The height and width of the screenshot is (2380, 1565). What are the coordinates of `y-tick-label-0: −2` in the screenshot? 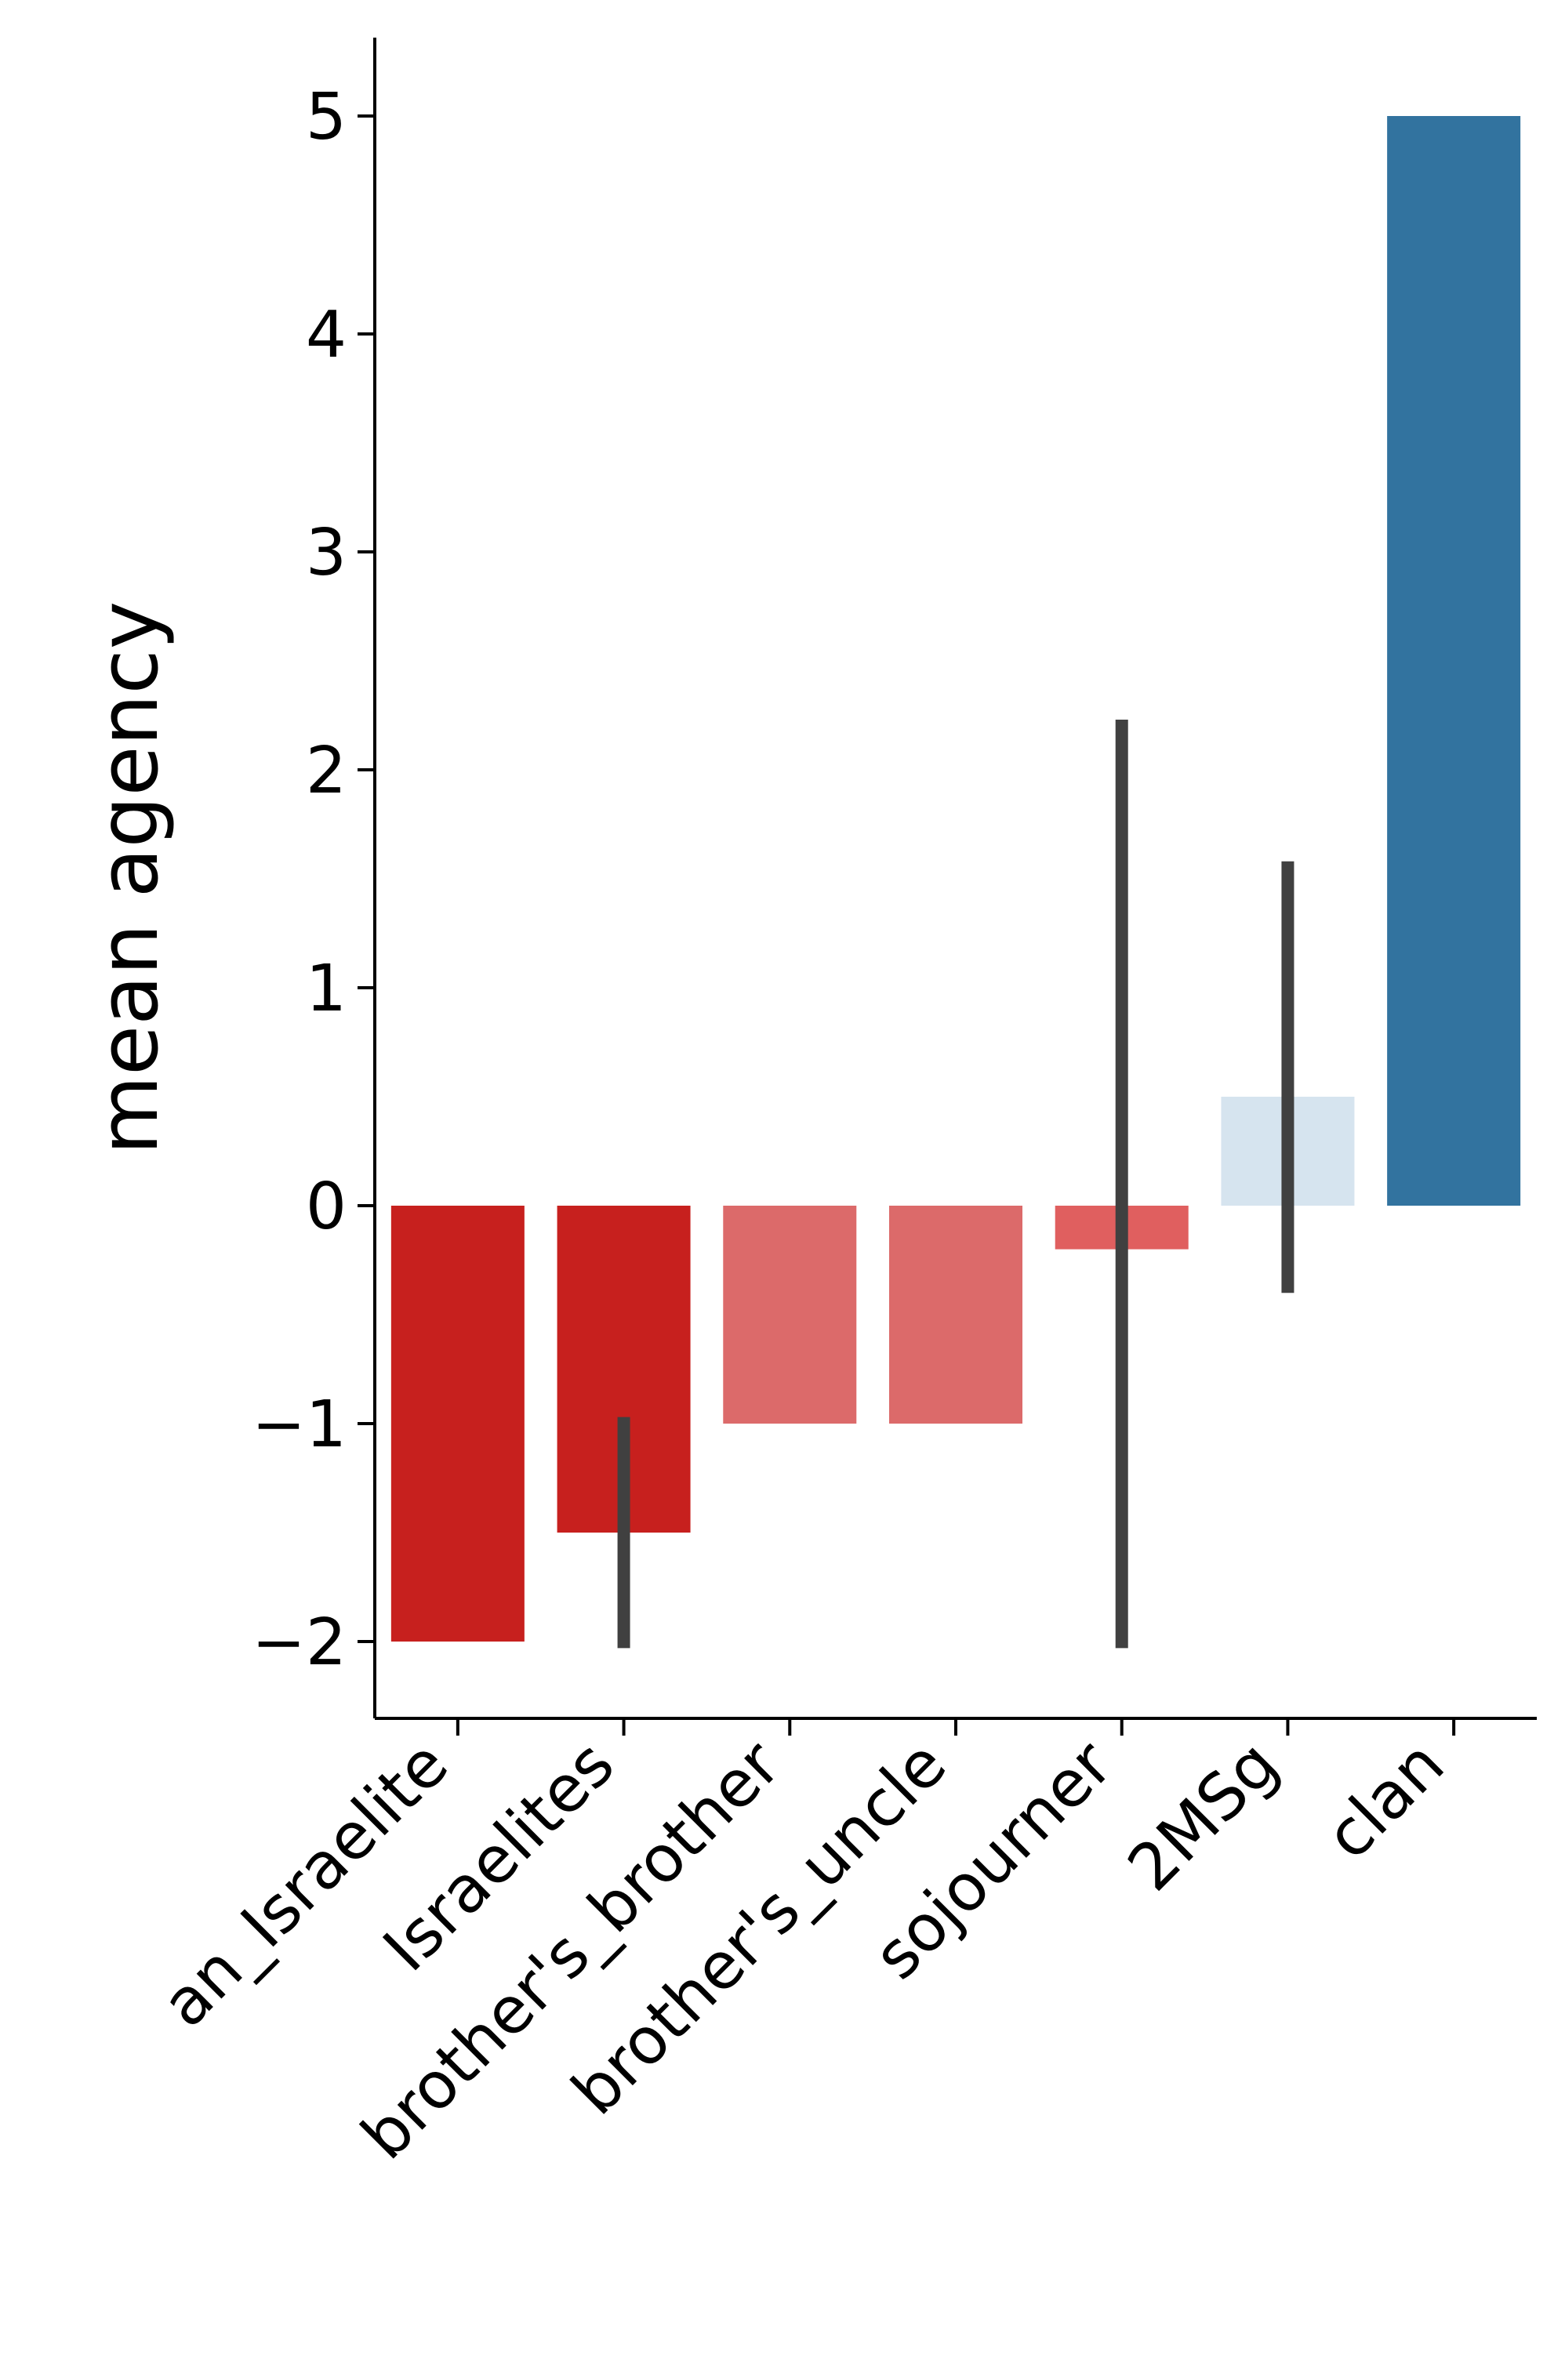 It's located at (299, 1642).